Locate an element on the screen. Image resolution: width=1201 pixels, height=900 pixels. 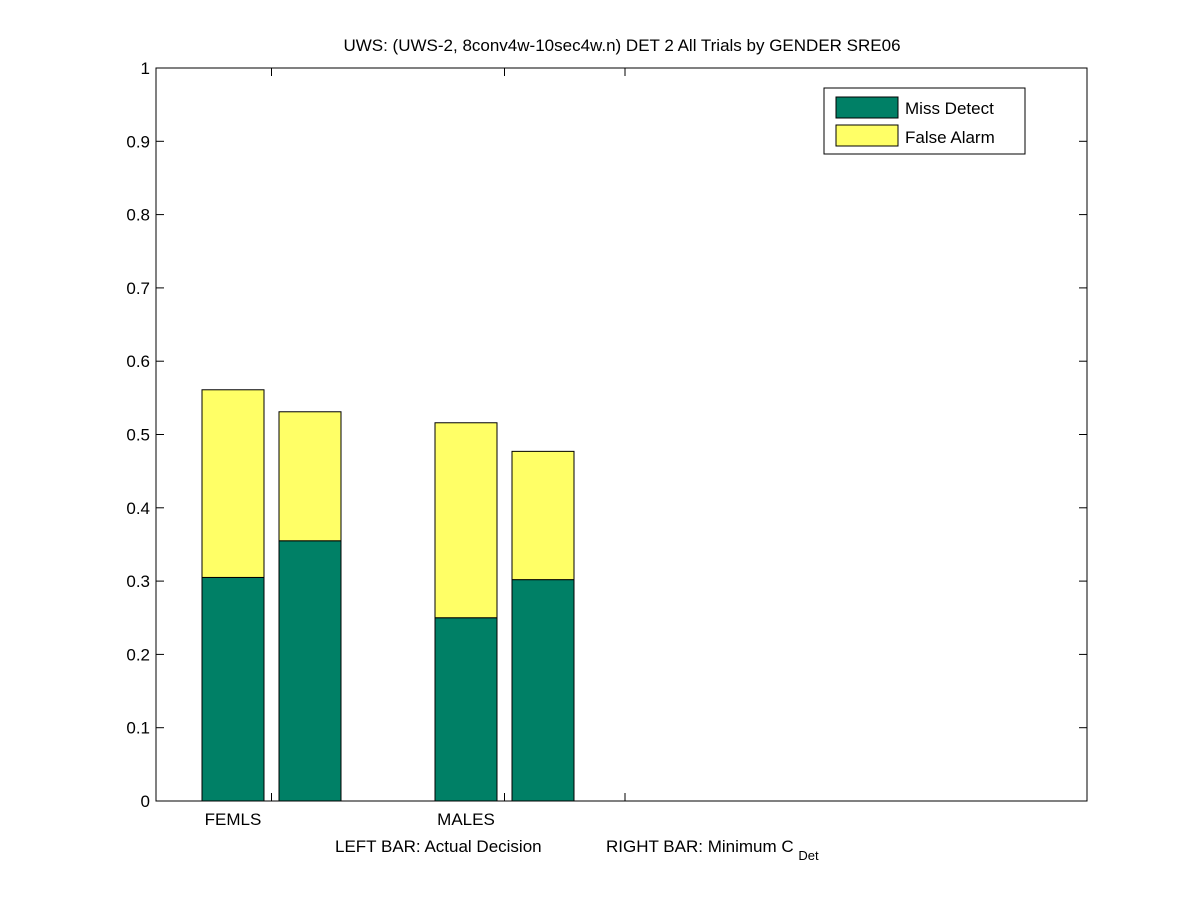
legend: Miss Detect False Alarm is located at coordinates (924, 121).